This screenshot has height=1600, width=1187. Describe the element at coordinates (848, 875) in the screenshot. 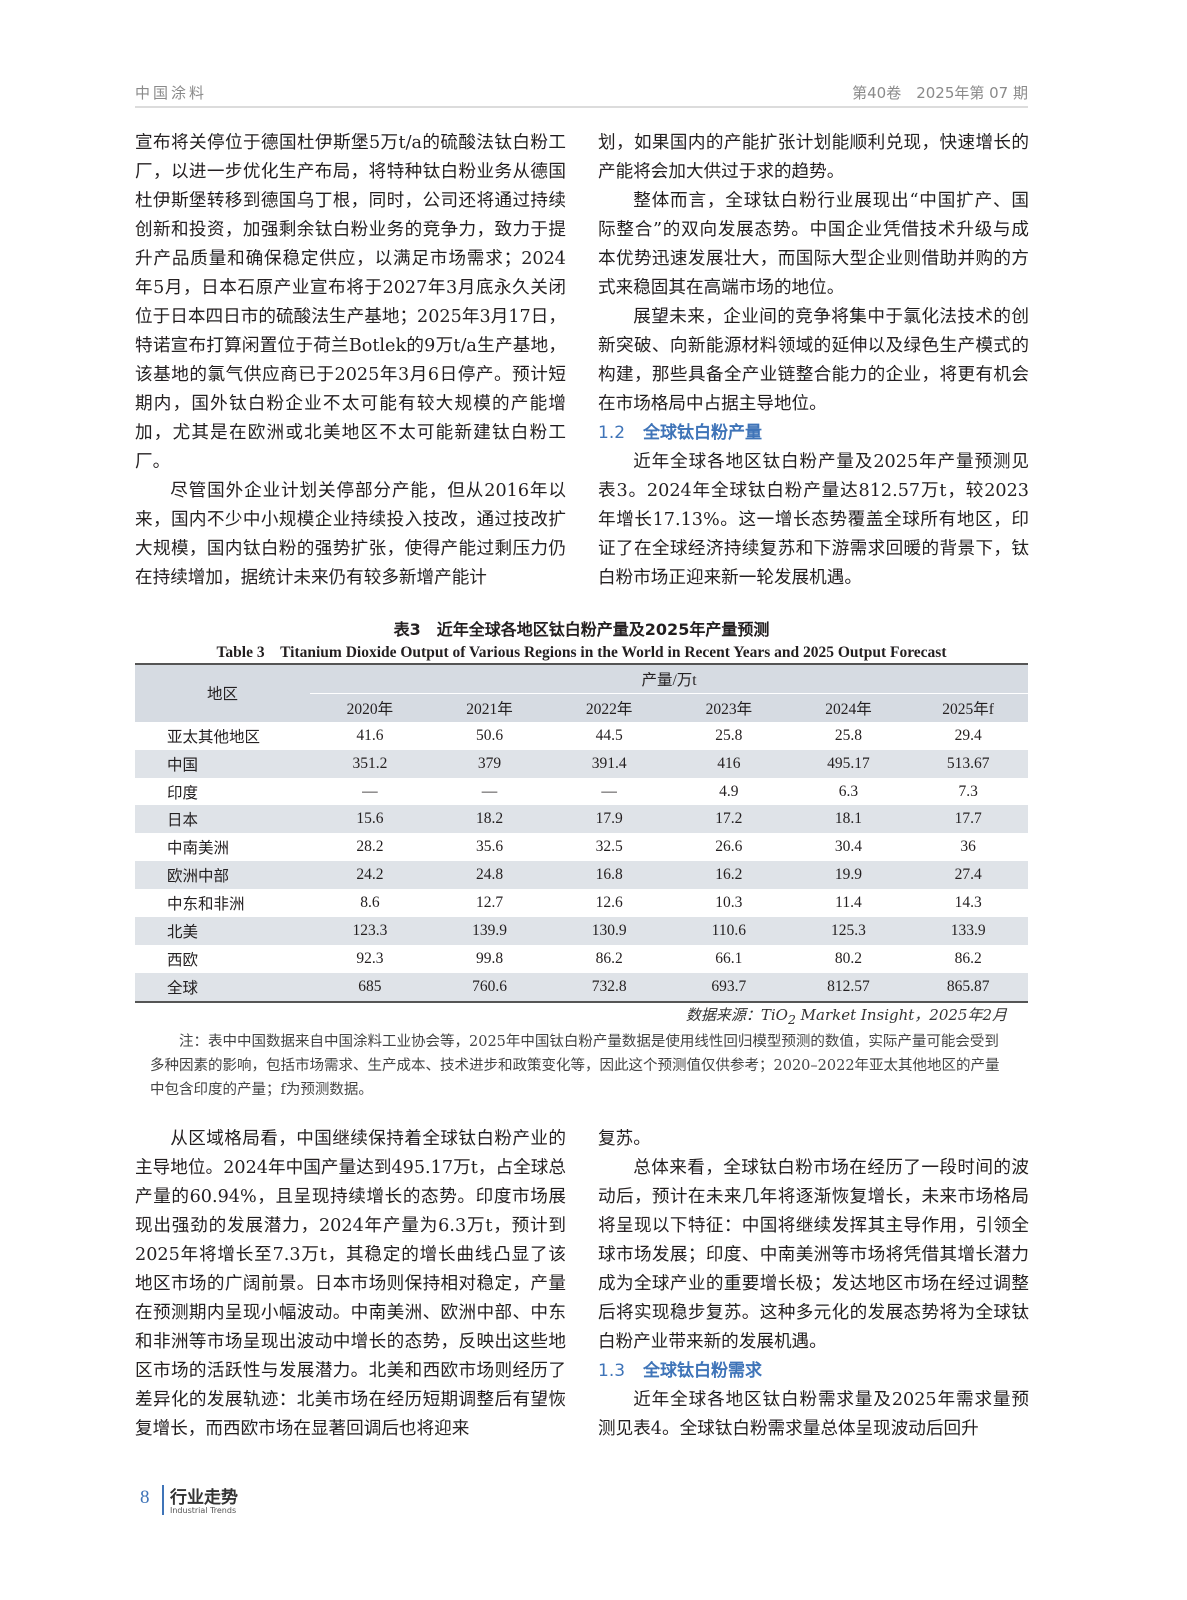

I see `value-cell: 19.9` at that location.